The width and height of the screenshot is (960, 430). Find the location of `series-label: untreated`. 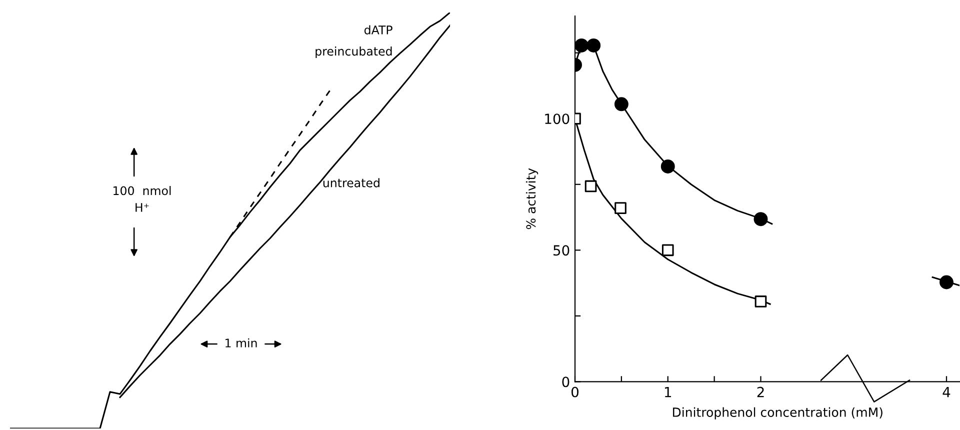

series-label: untreated is located at coordinates (351, 183).